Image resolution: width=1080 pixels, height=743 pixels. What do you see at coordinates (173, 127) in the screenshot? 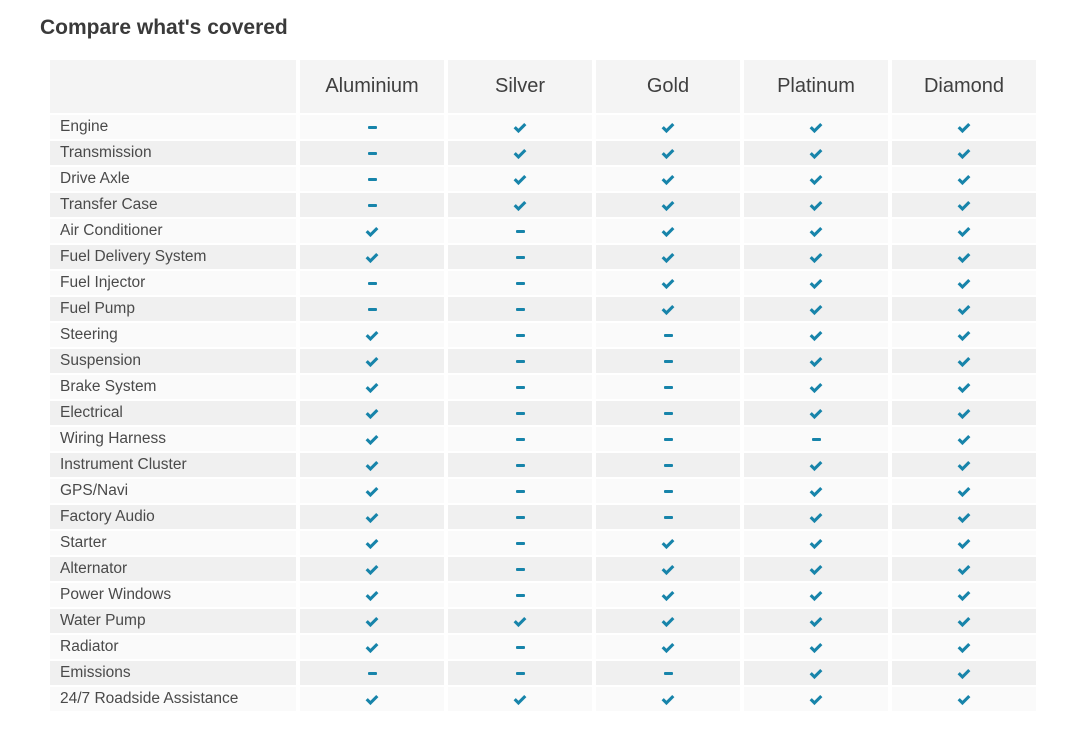
I see `row-label: Engine` at bounding box center [173, 127].